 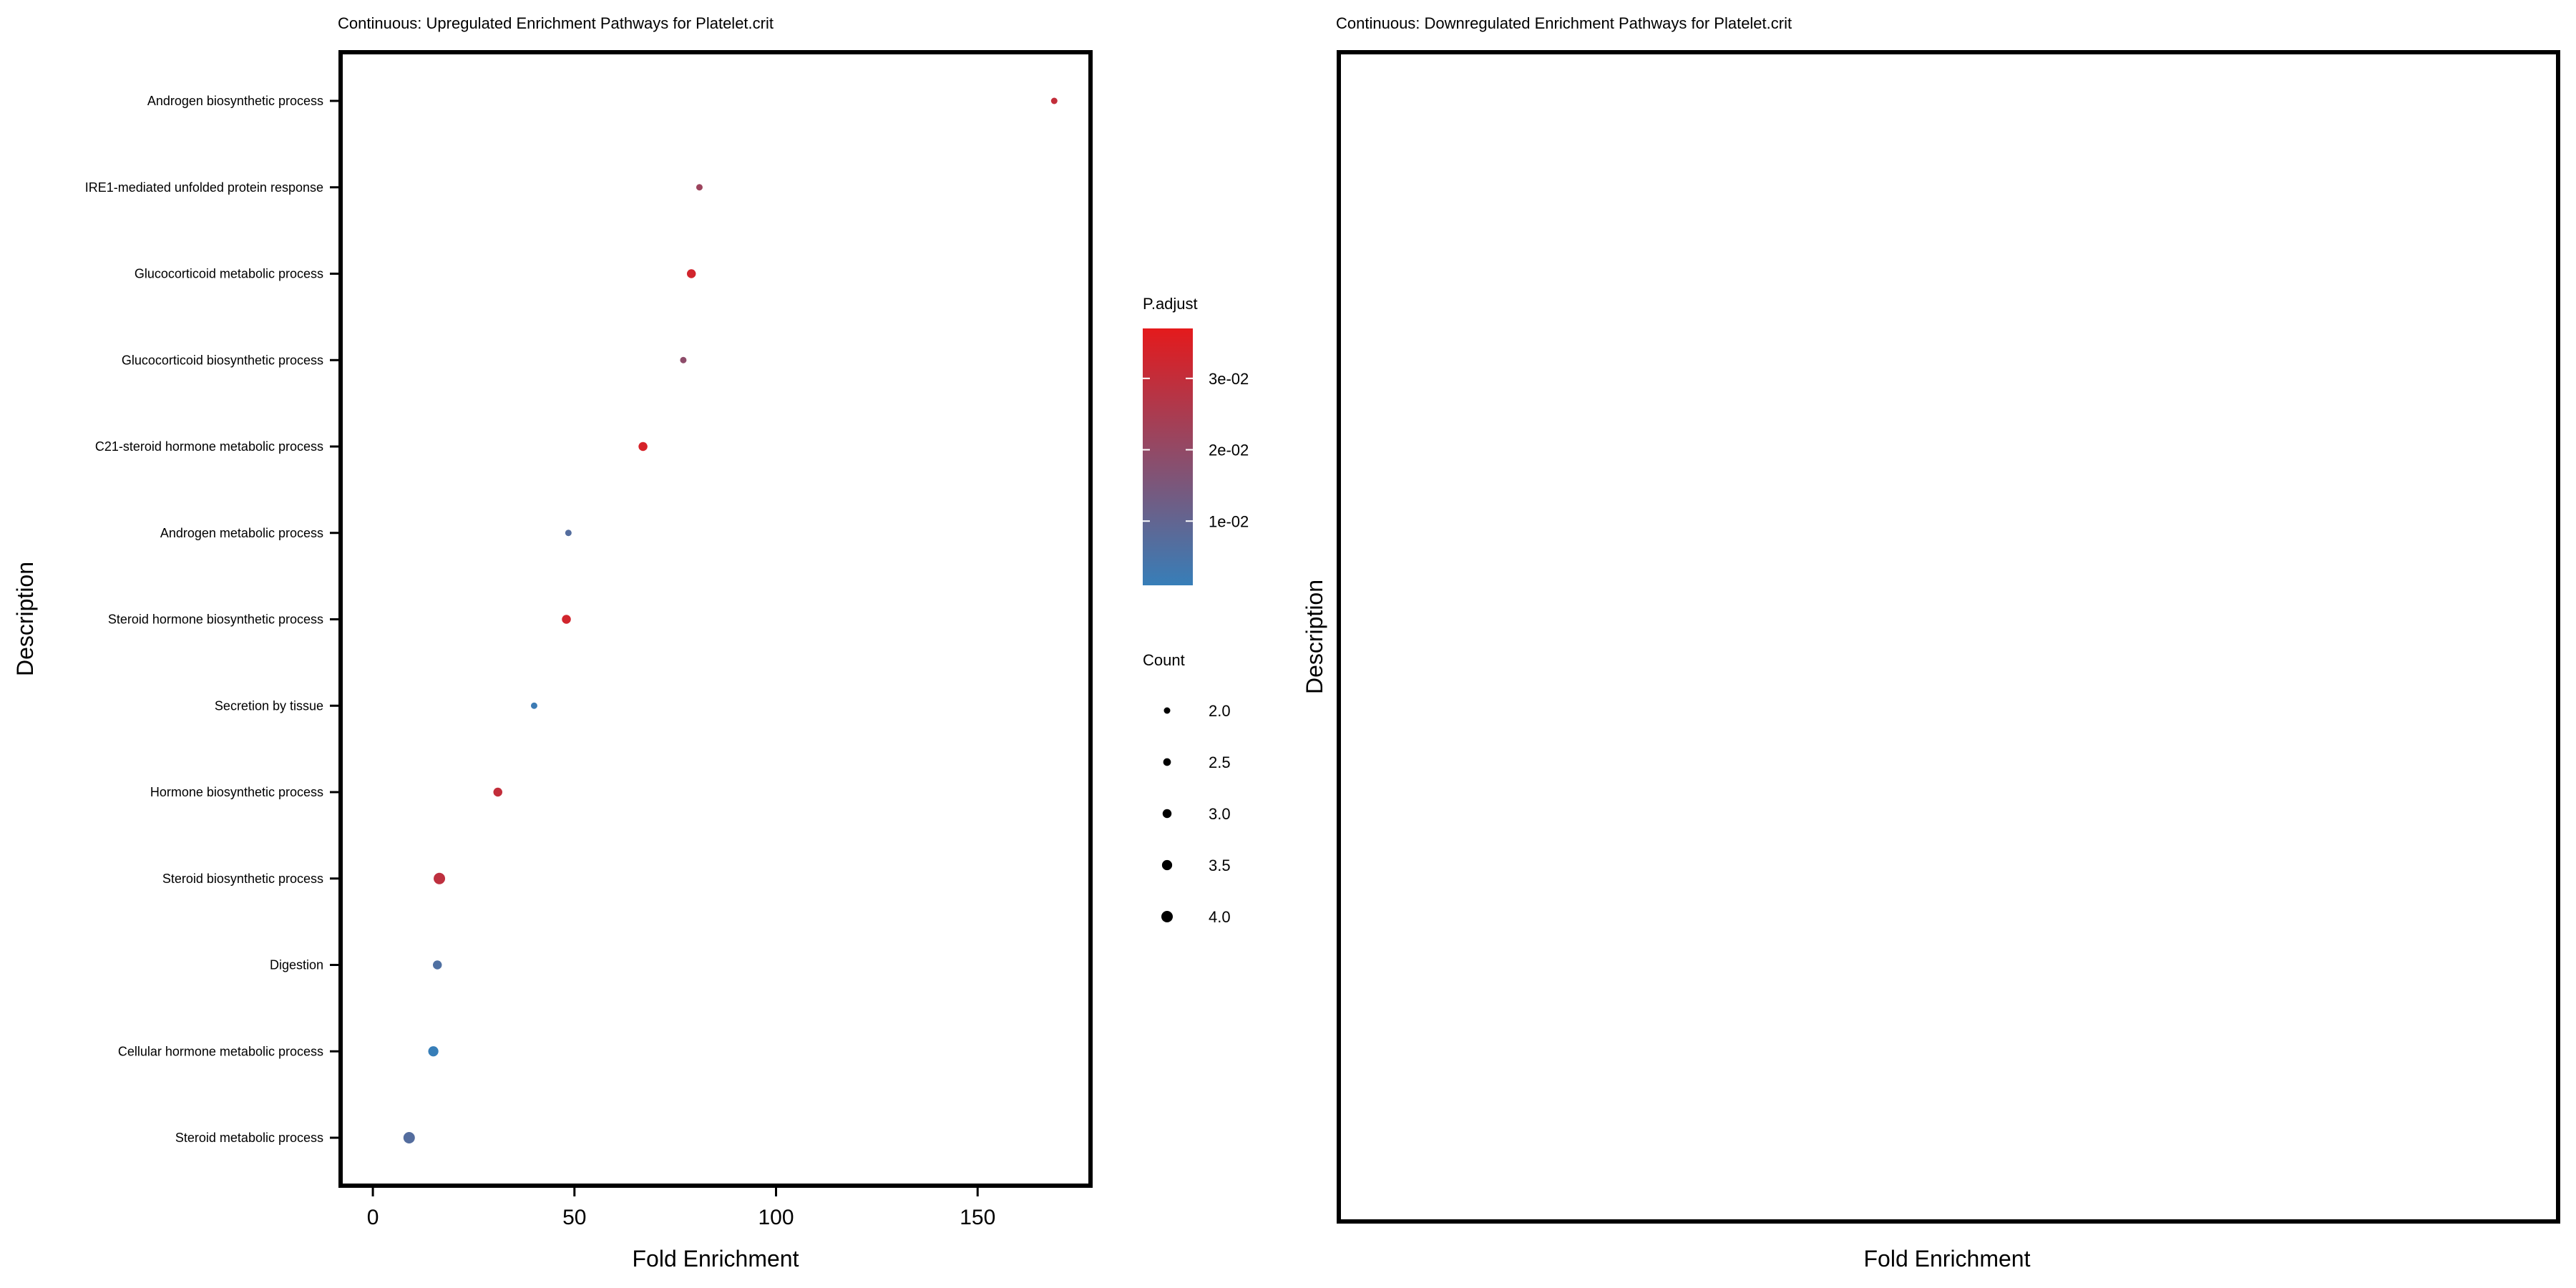 What do you see at coordinates (269, 705) in the screenshot?
I see `y-category-label: Secretion by tissue` at bounding box center [269, 705].